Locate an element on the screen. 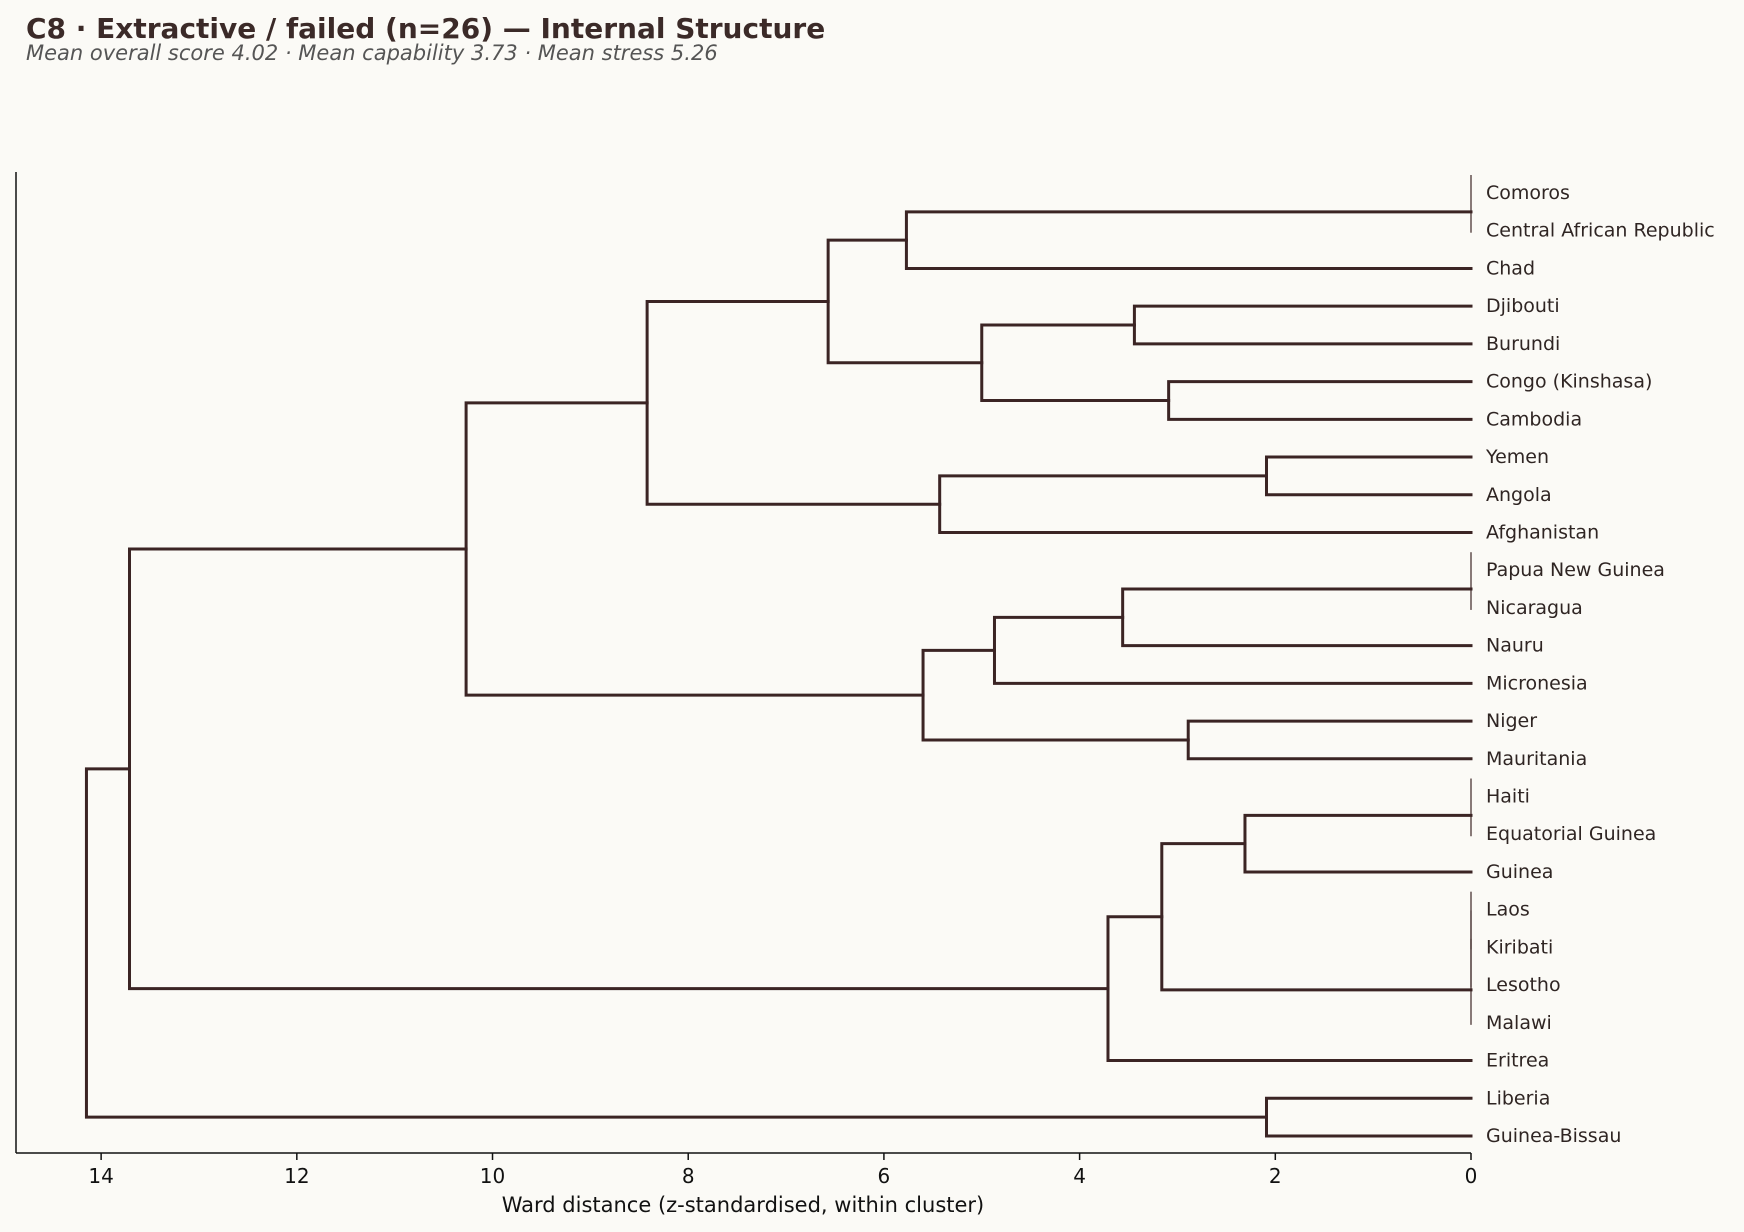 This screenshot has height=1232, width=1744. leaf-label: Afghanistan is located at coordinates (1542, 532).